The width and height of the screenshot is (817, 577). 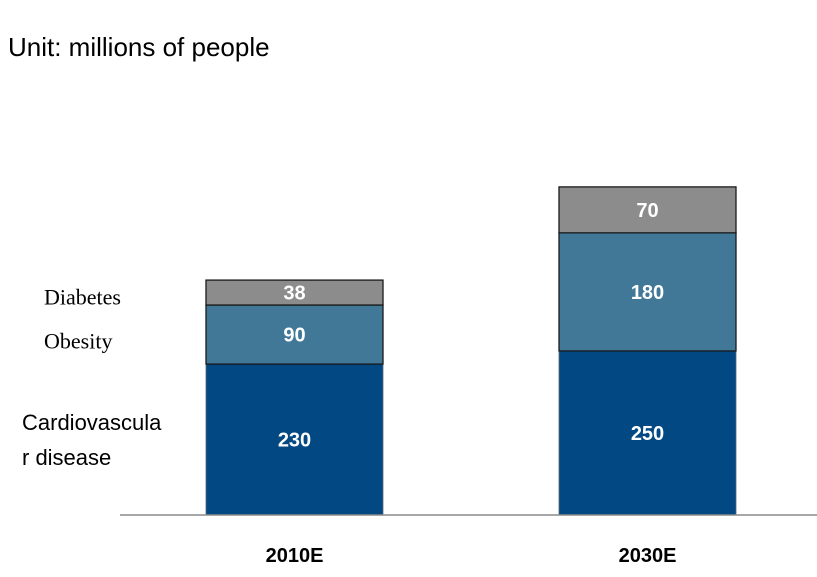 I want to click on series-label-obesity: Obesity, so click(x=78, y=341).